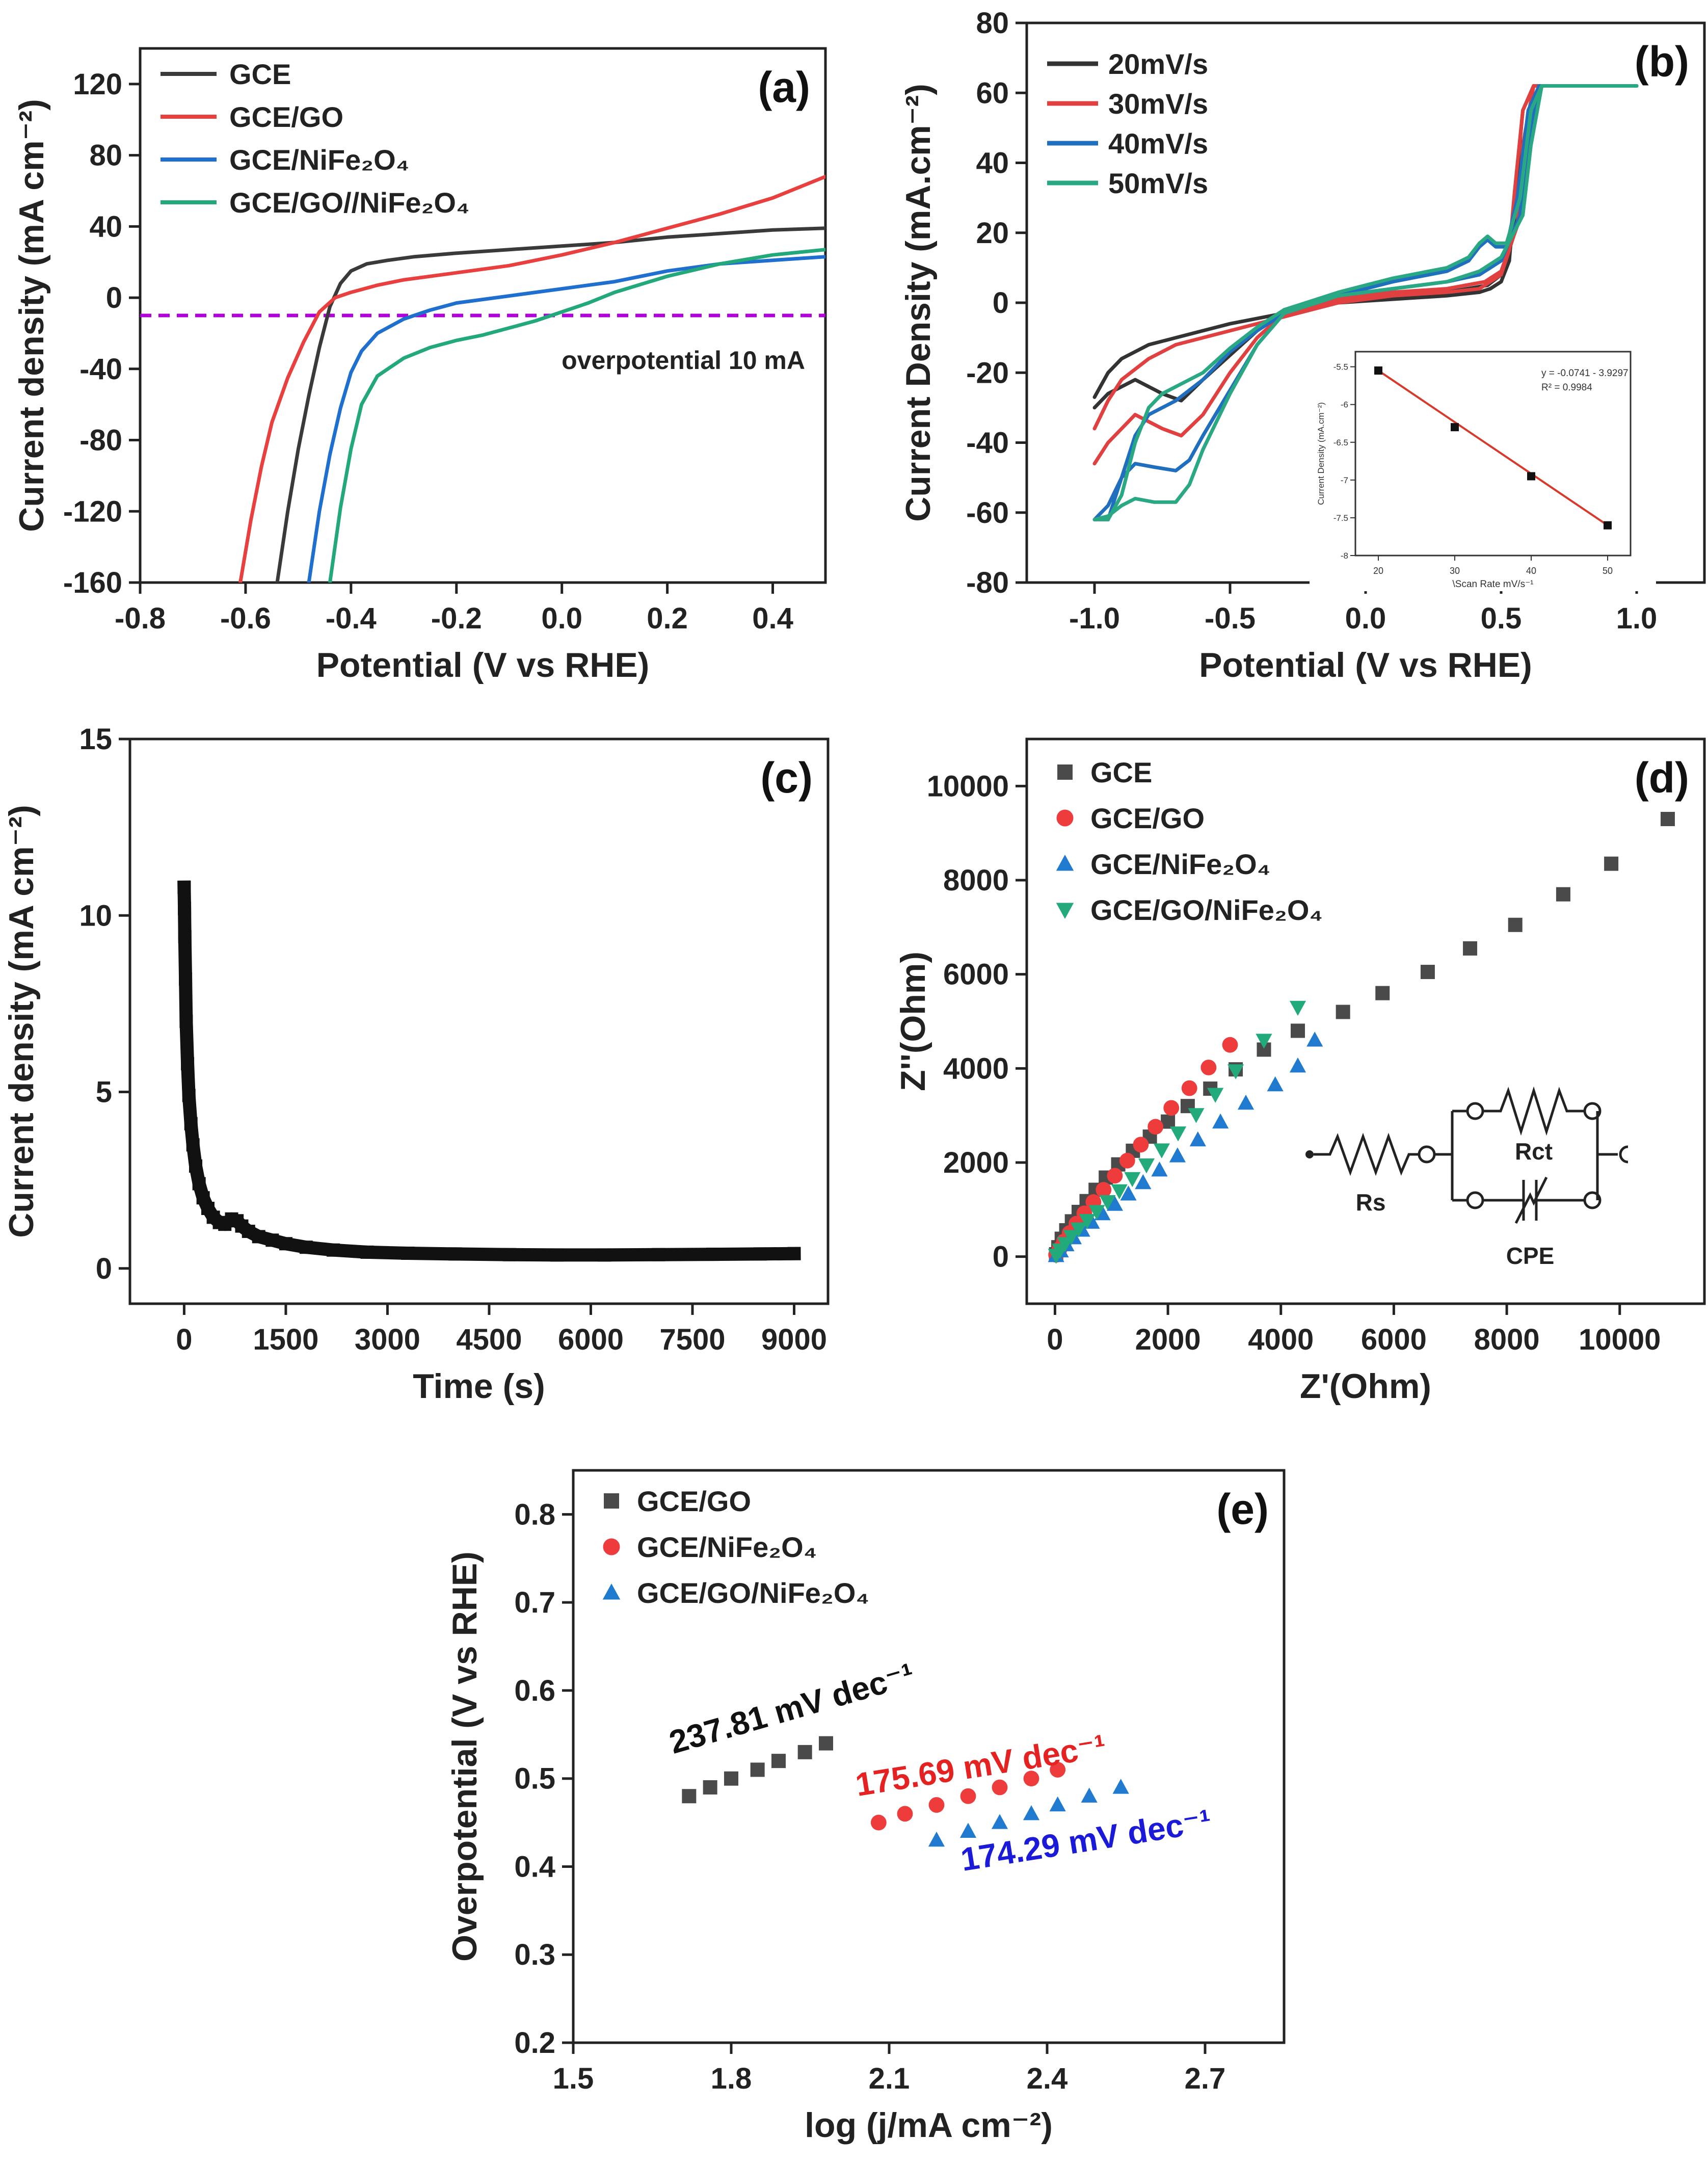 The image size is (1708, 2164). I want to click on legend-label: GCE/GO, so click(694, 1501).